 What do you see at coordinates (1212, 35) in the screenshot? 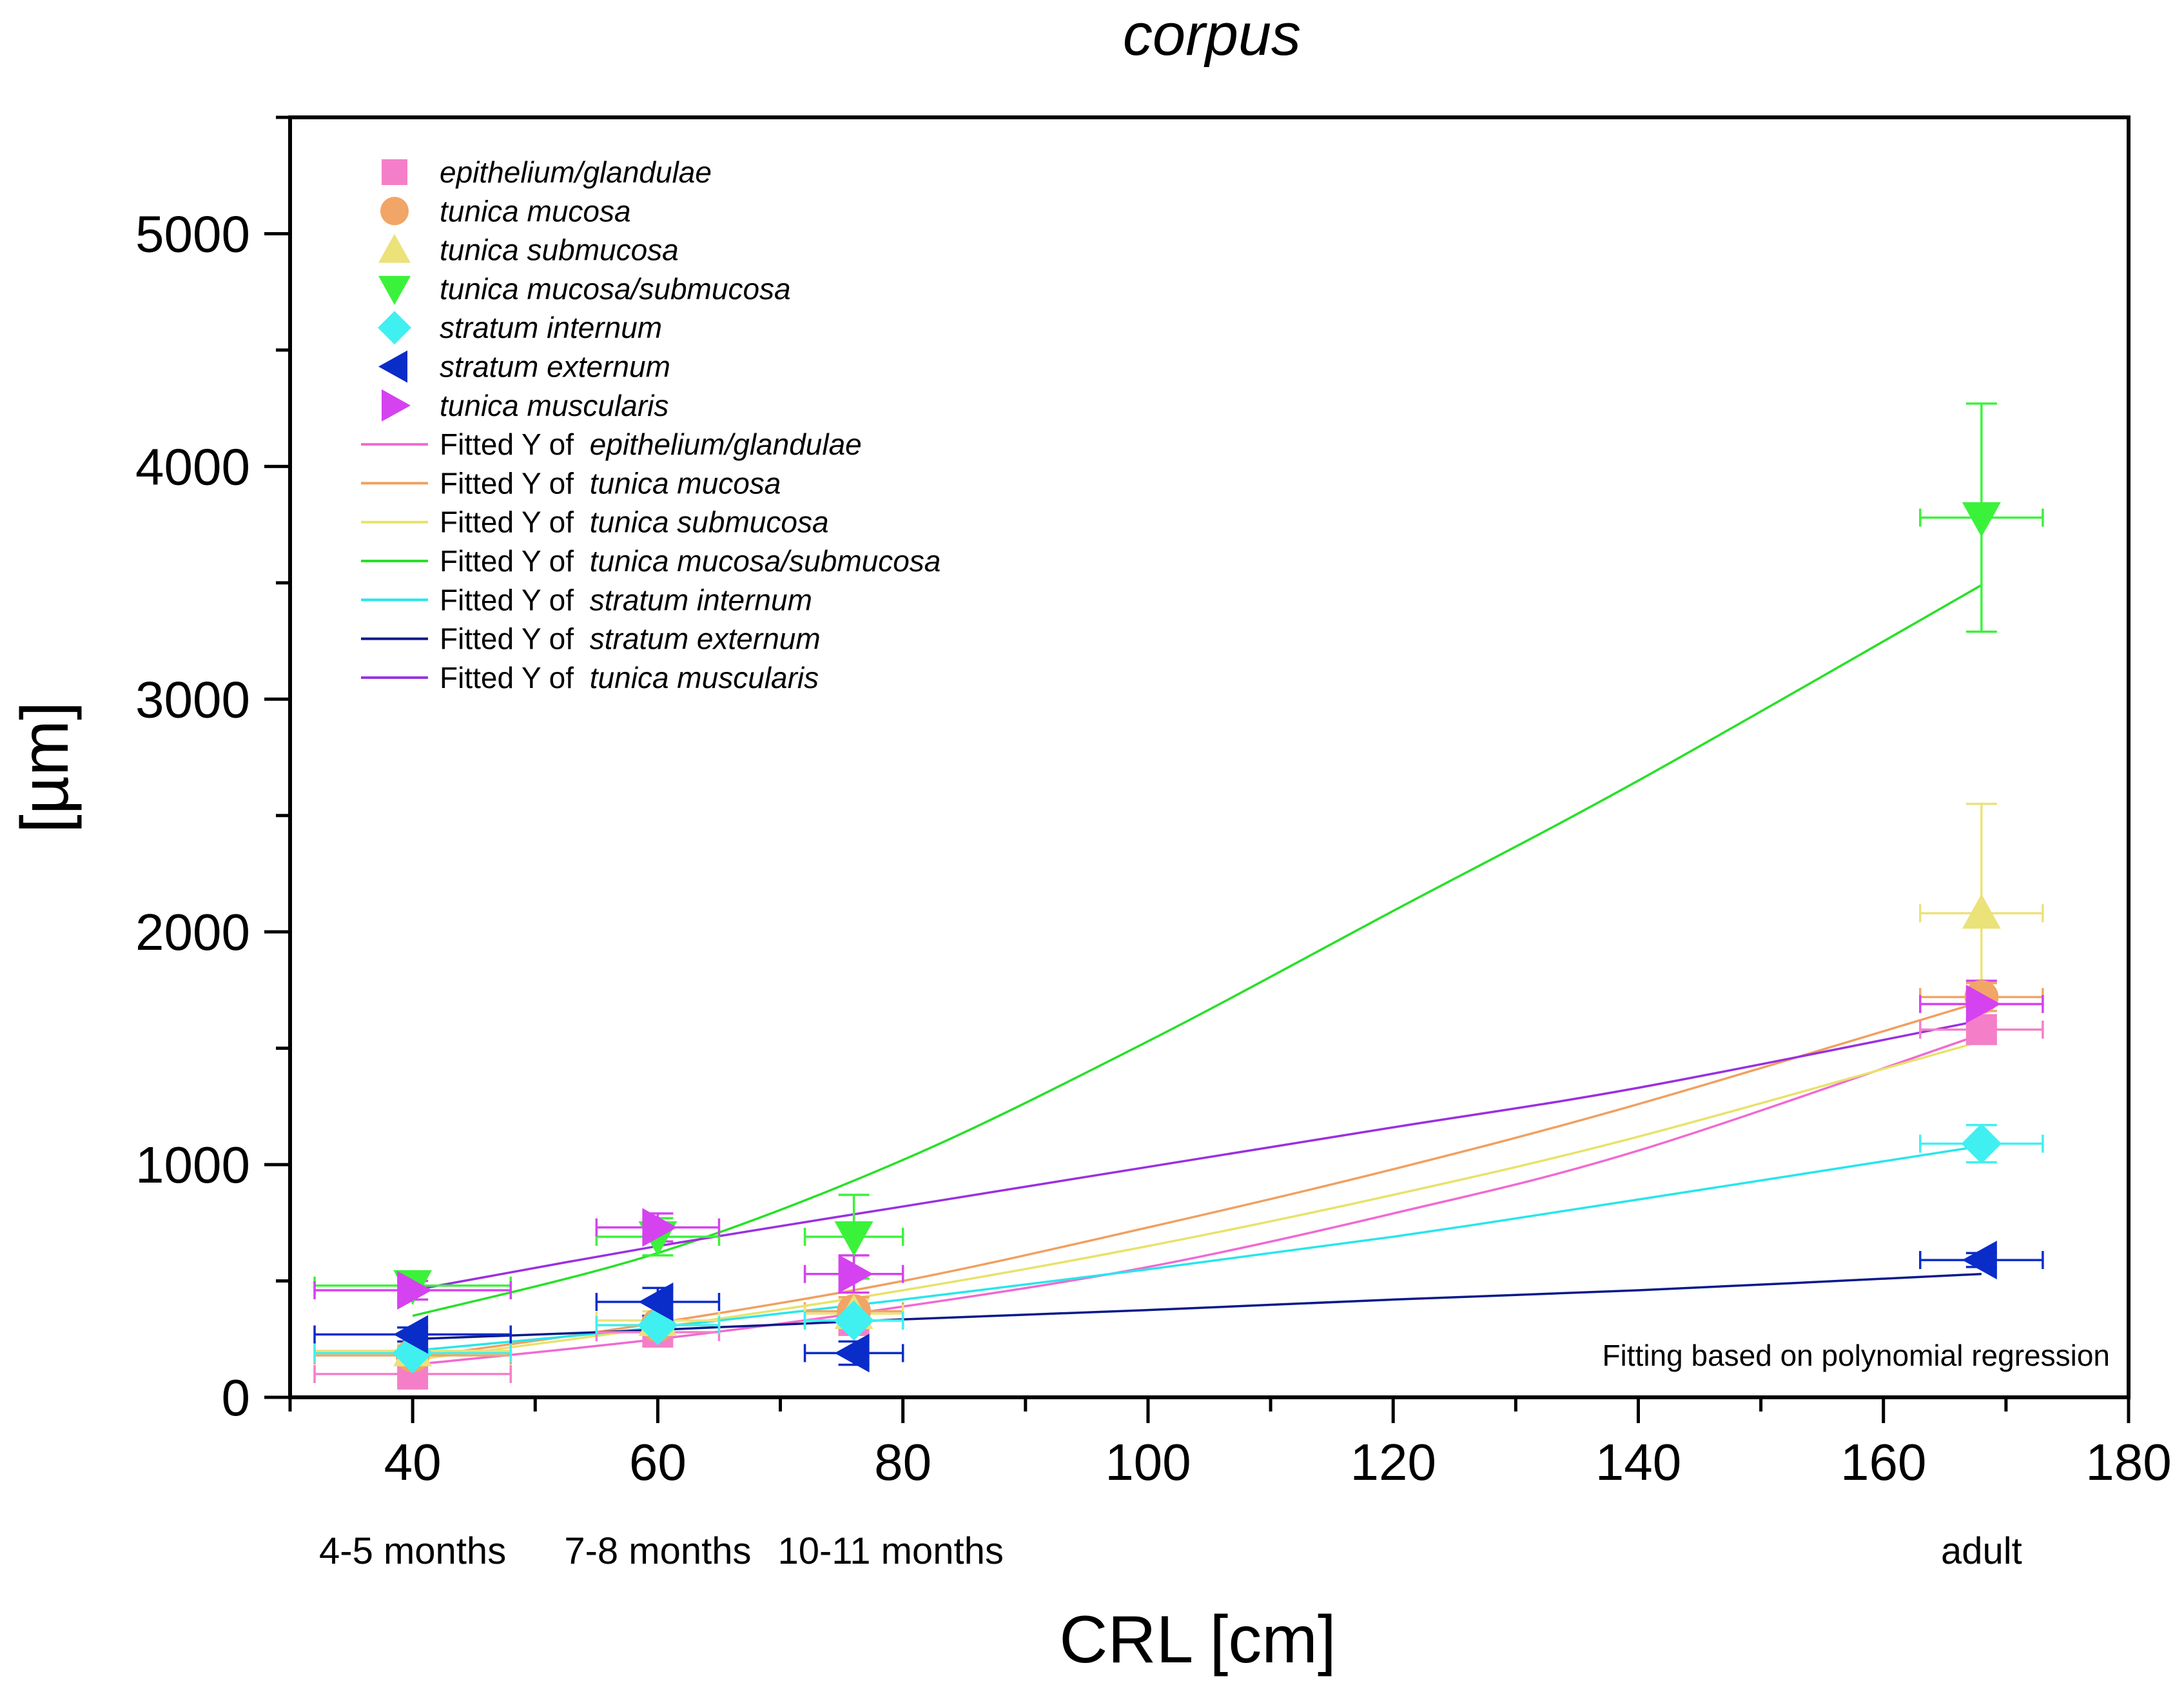
I see `chart-title: corpus` at bounding box center [1212, 35].